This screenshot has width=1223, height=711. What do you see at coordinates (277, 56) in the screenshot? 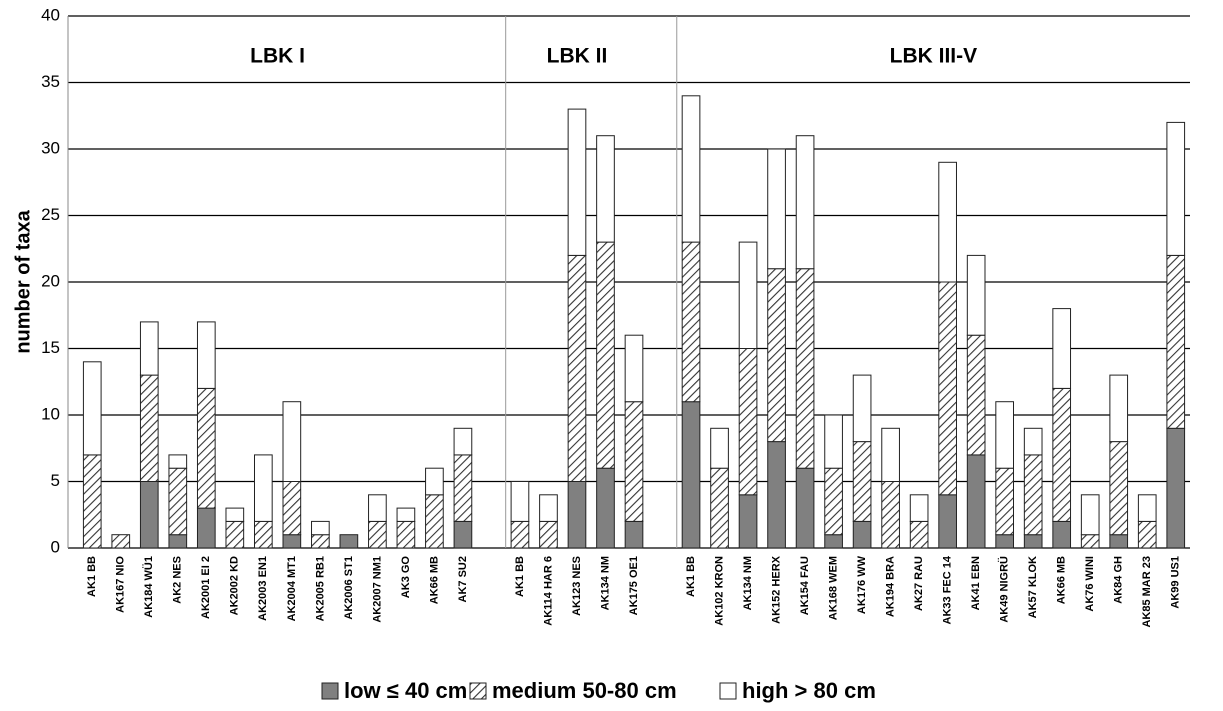
I see `group-label: LBK I` at bounding box center [277, 56].